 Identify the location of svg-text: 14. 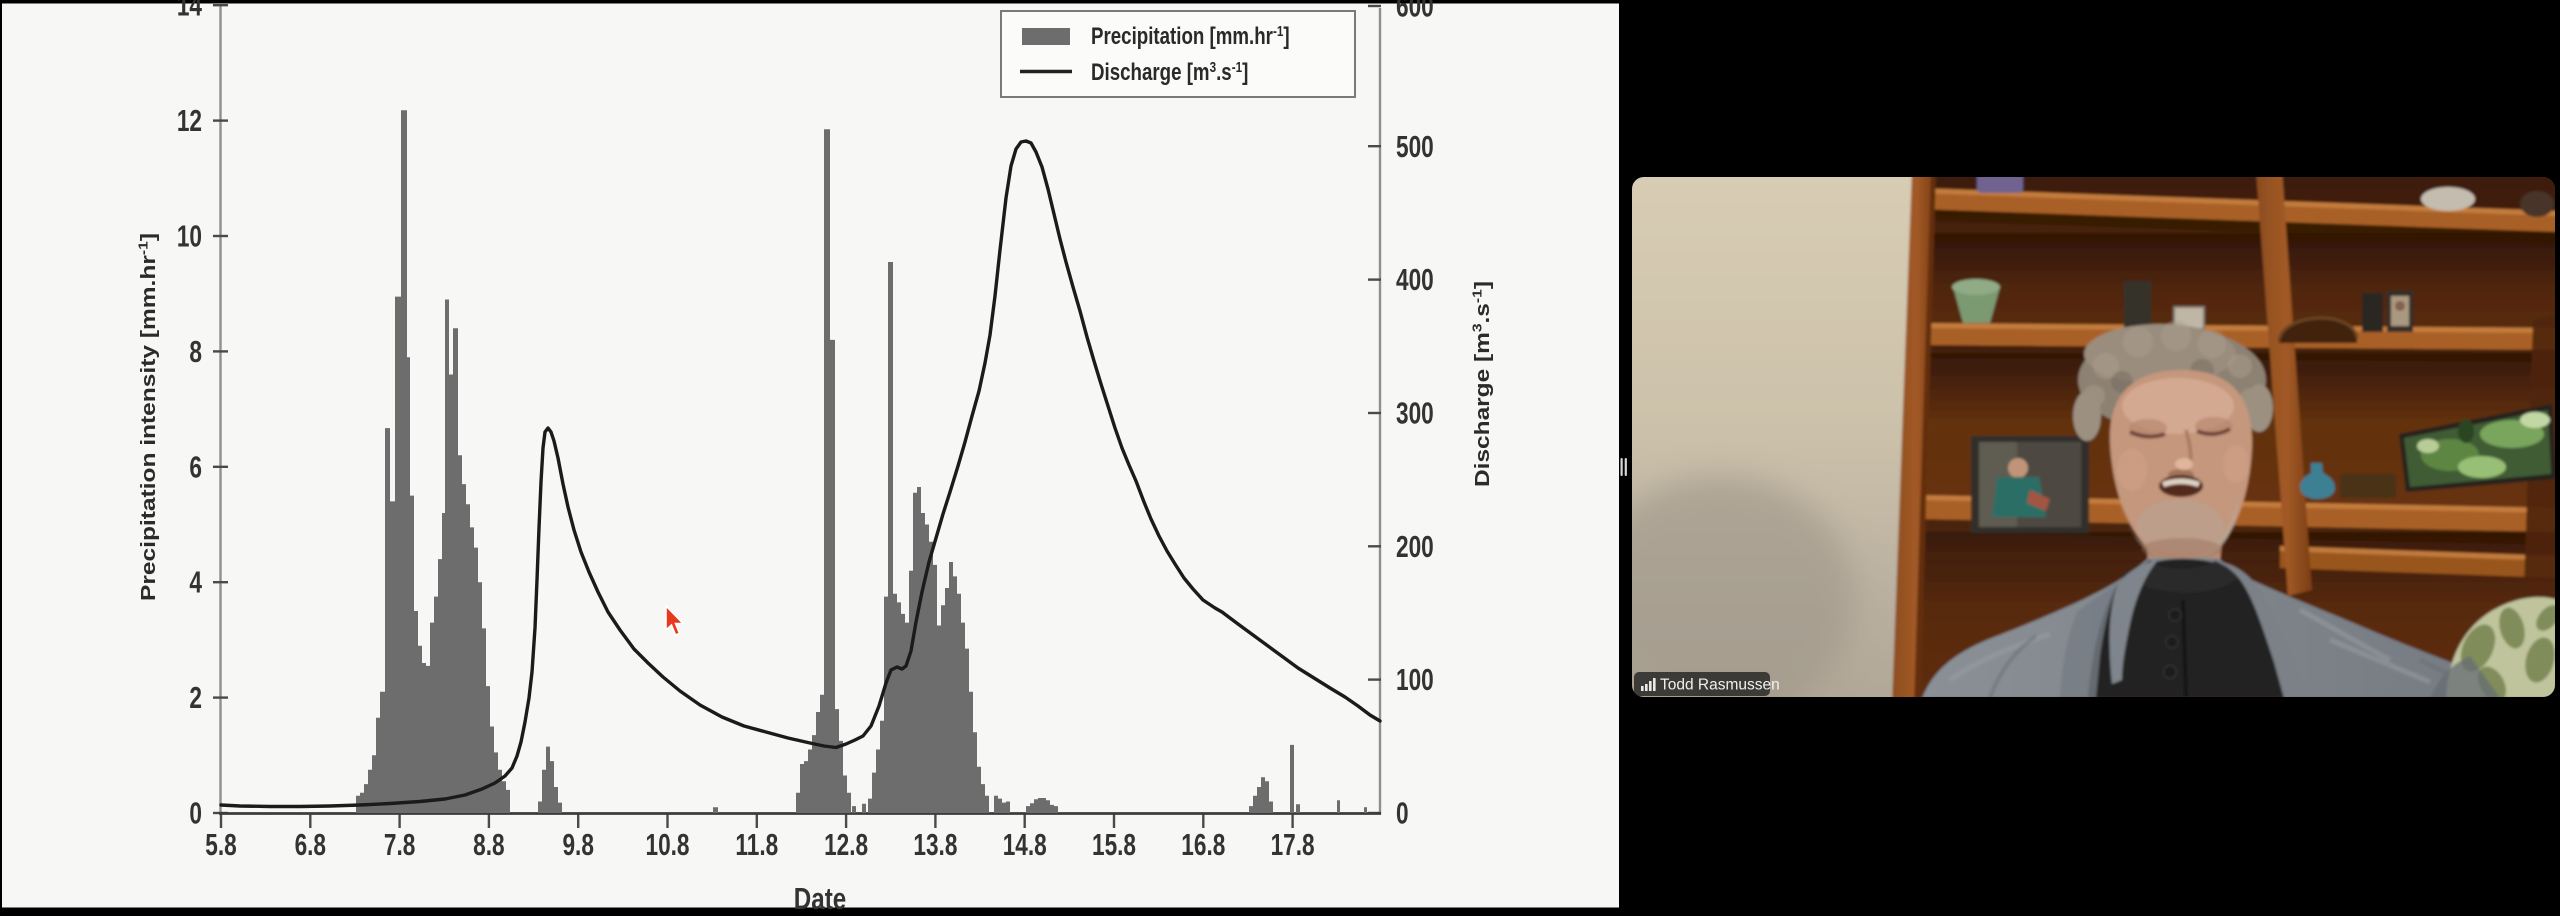
(189, 11).